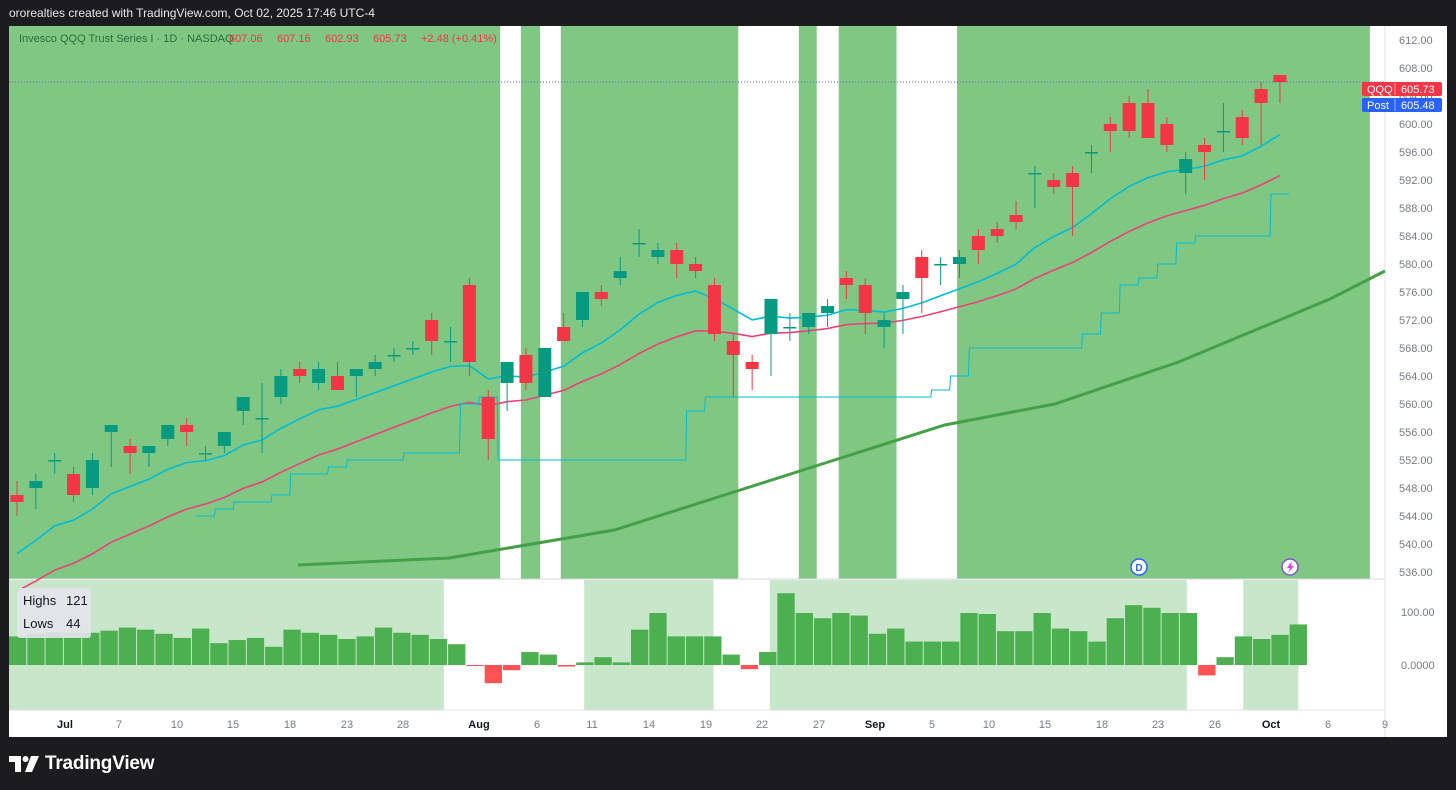 This screenshot has width=1456, height=790. Describe the element at coordinates (1416, 517) in the screenshot. I see `price-tick-label: 544.00` at that location.